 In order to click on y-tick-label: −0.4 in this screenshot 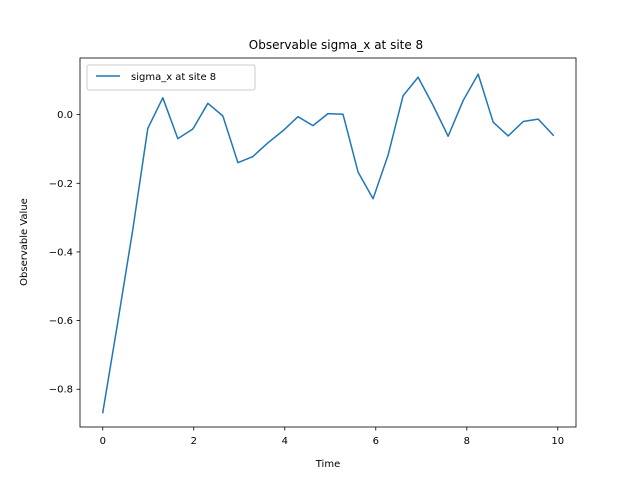, I will do `click(61, 252)`.